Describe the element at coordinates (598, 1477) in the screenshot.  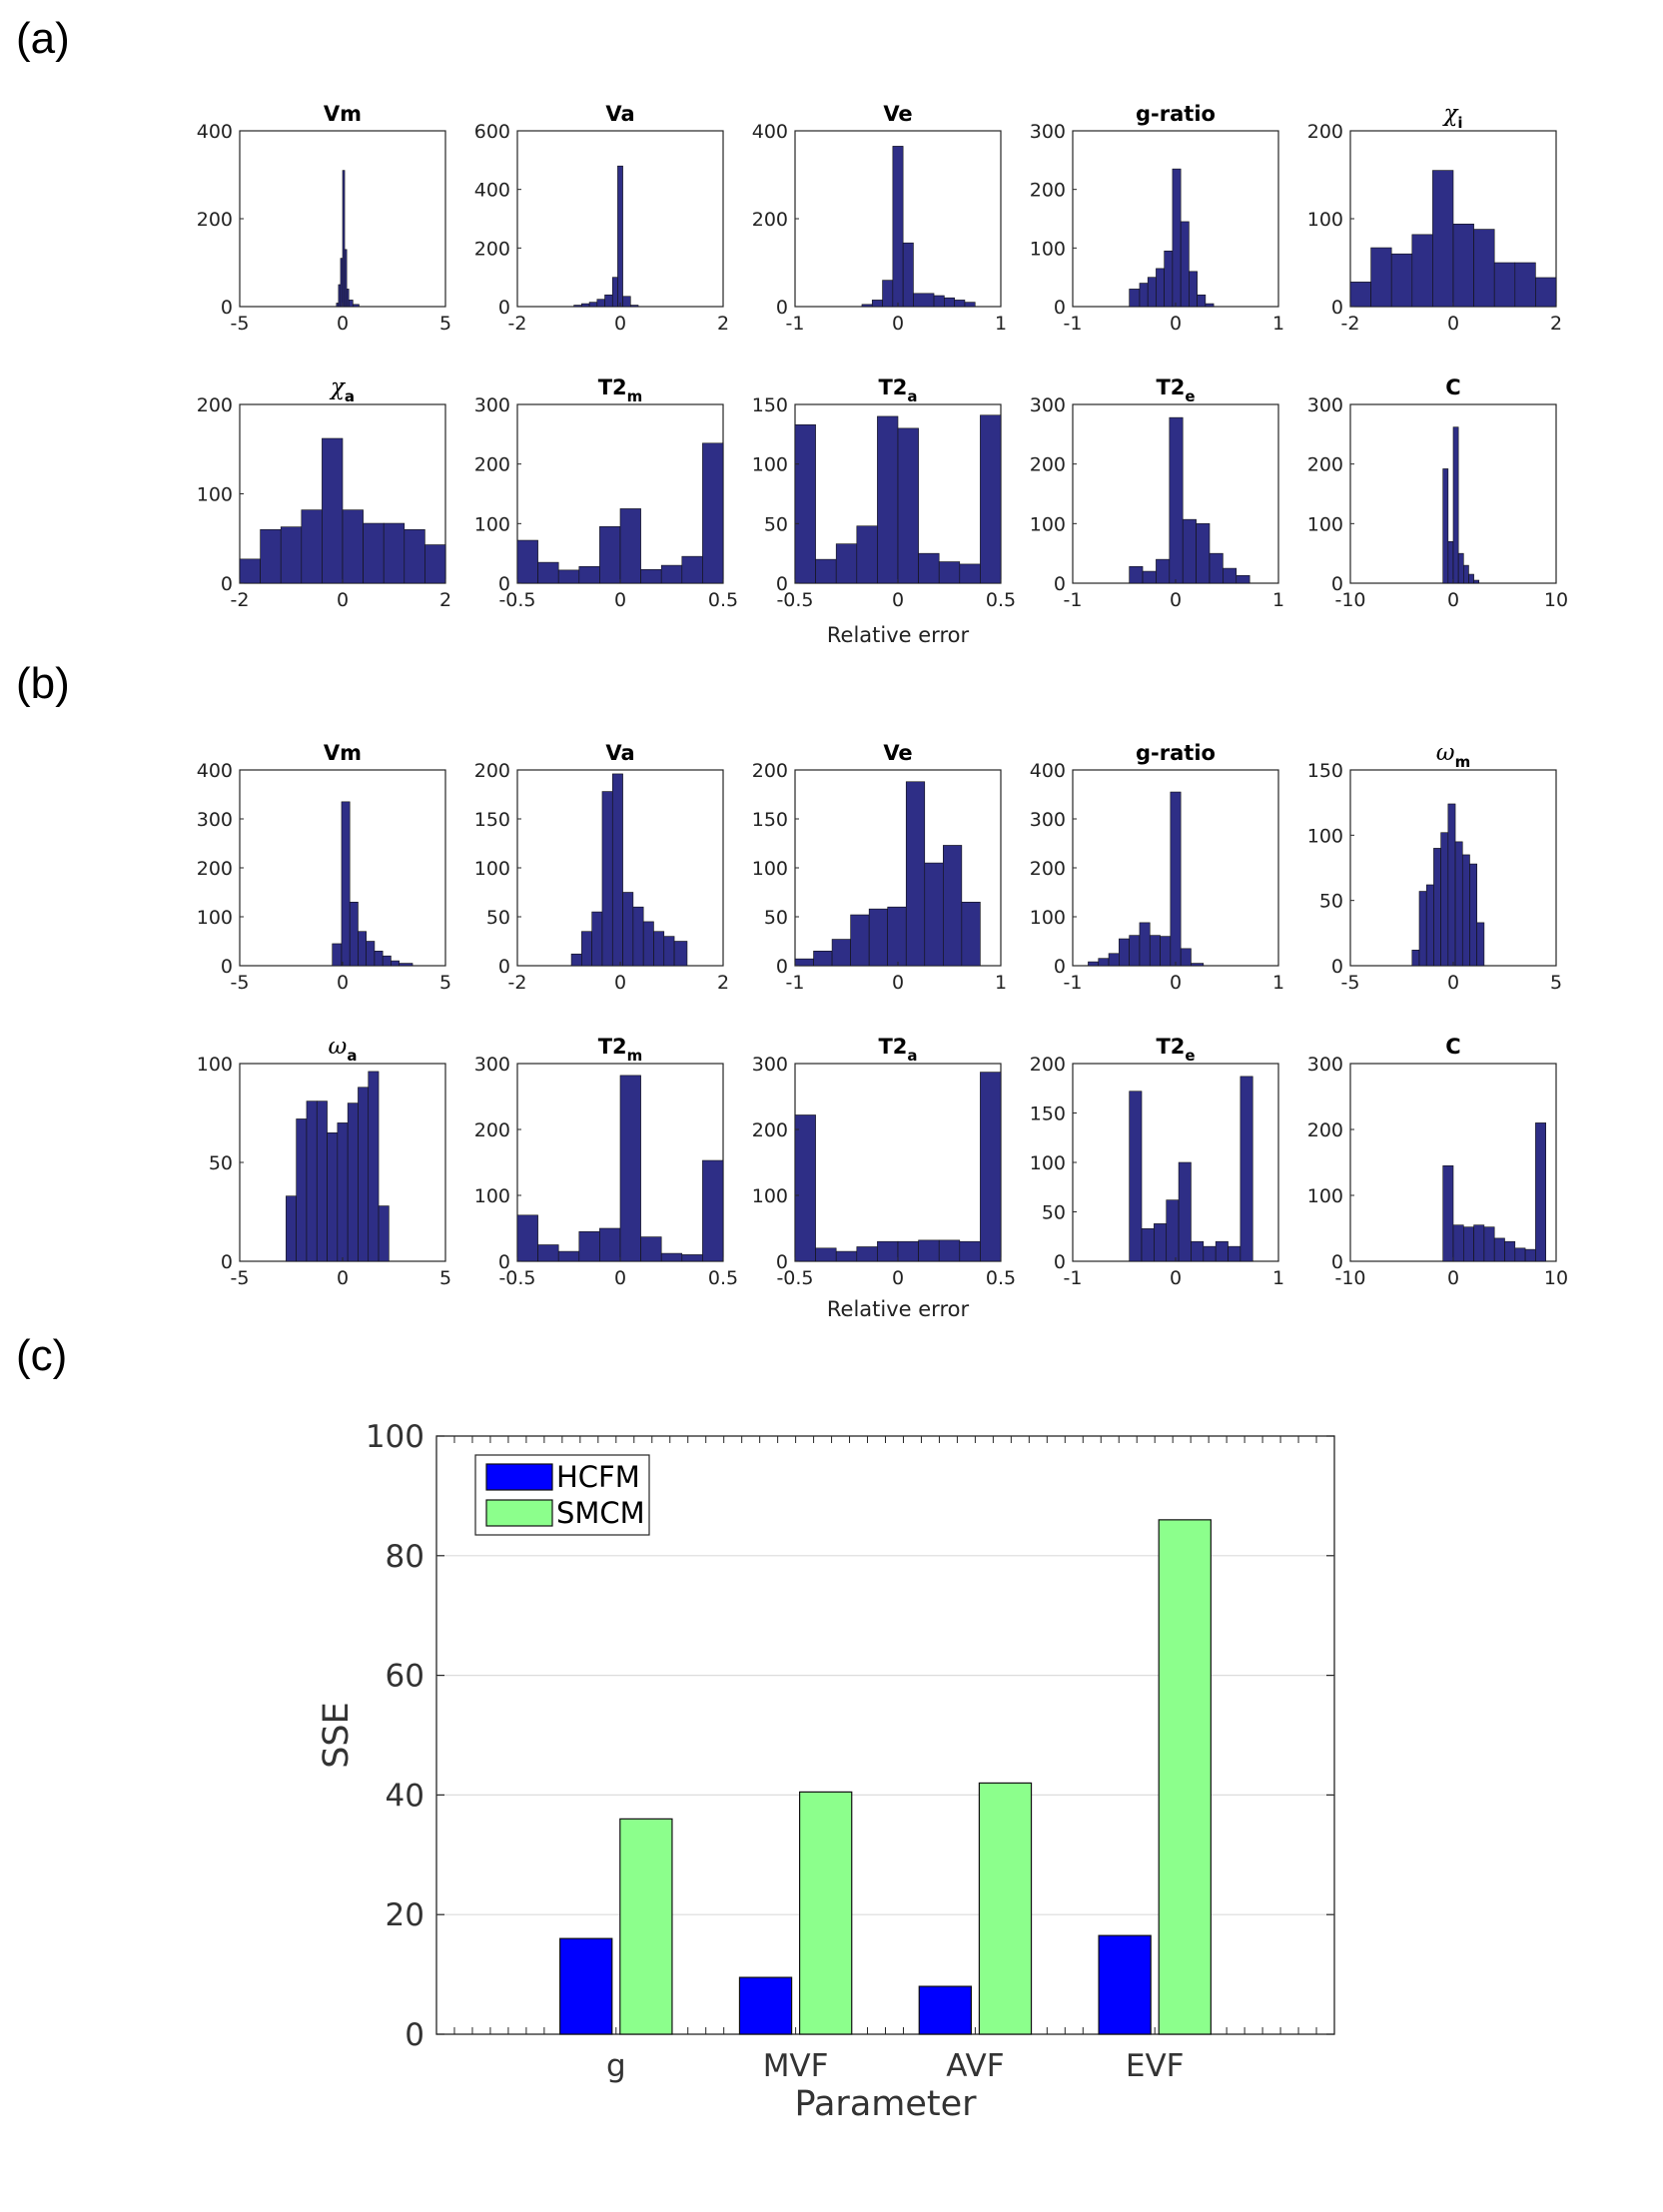
I see `legend-label: HCFM` at that location.